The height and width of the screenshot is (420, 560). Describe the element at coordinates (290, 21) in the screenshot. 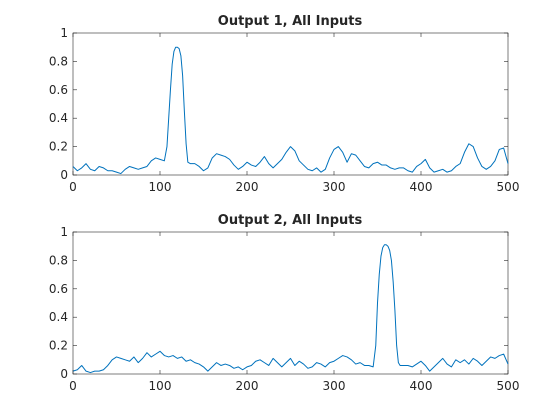

I see `subplot-title-output-1: Output 1, All Inputs` at that location.